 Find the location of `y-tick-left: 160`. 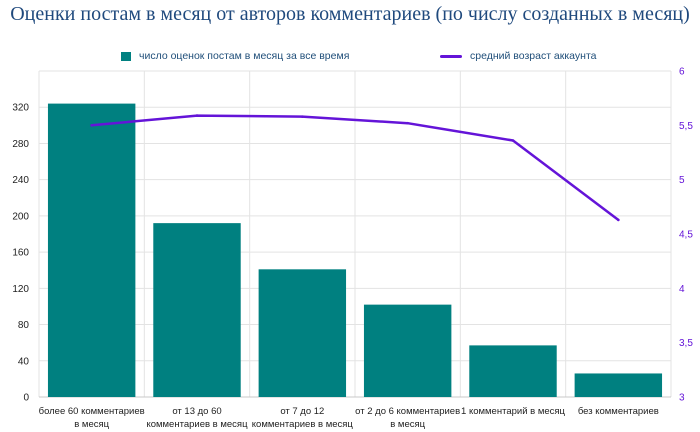

y-tick-left: 160 is located at coordinates (20, 253).